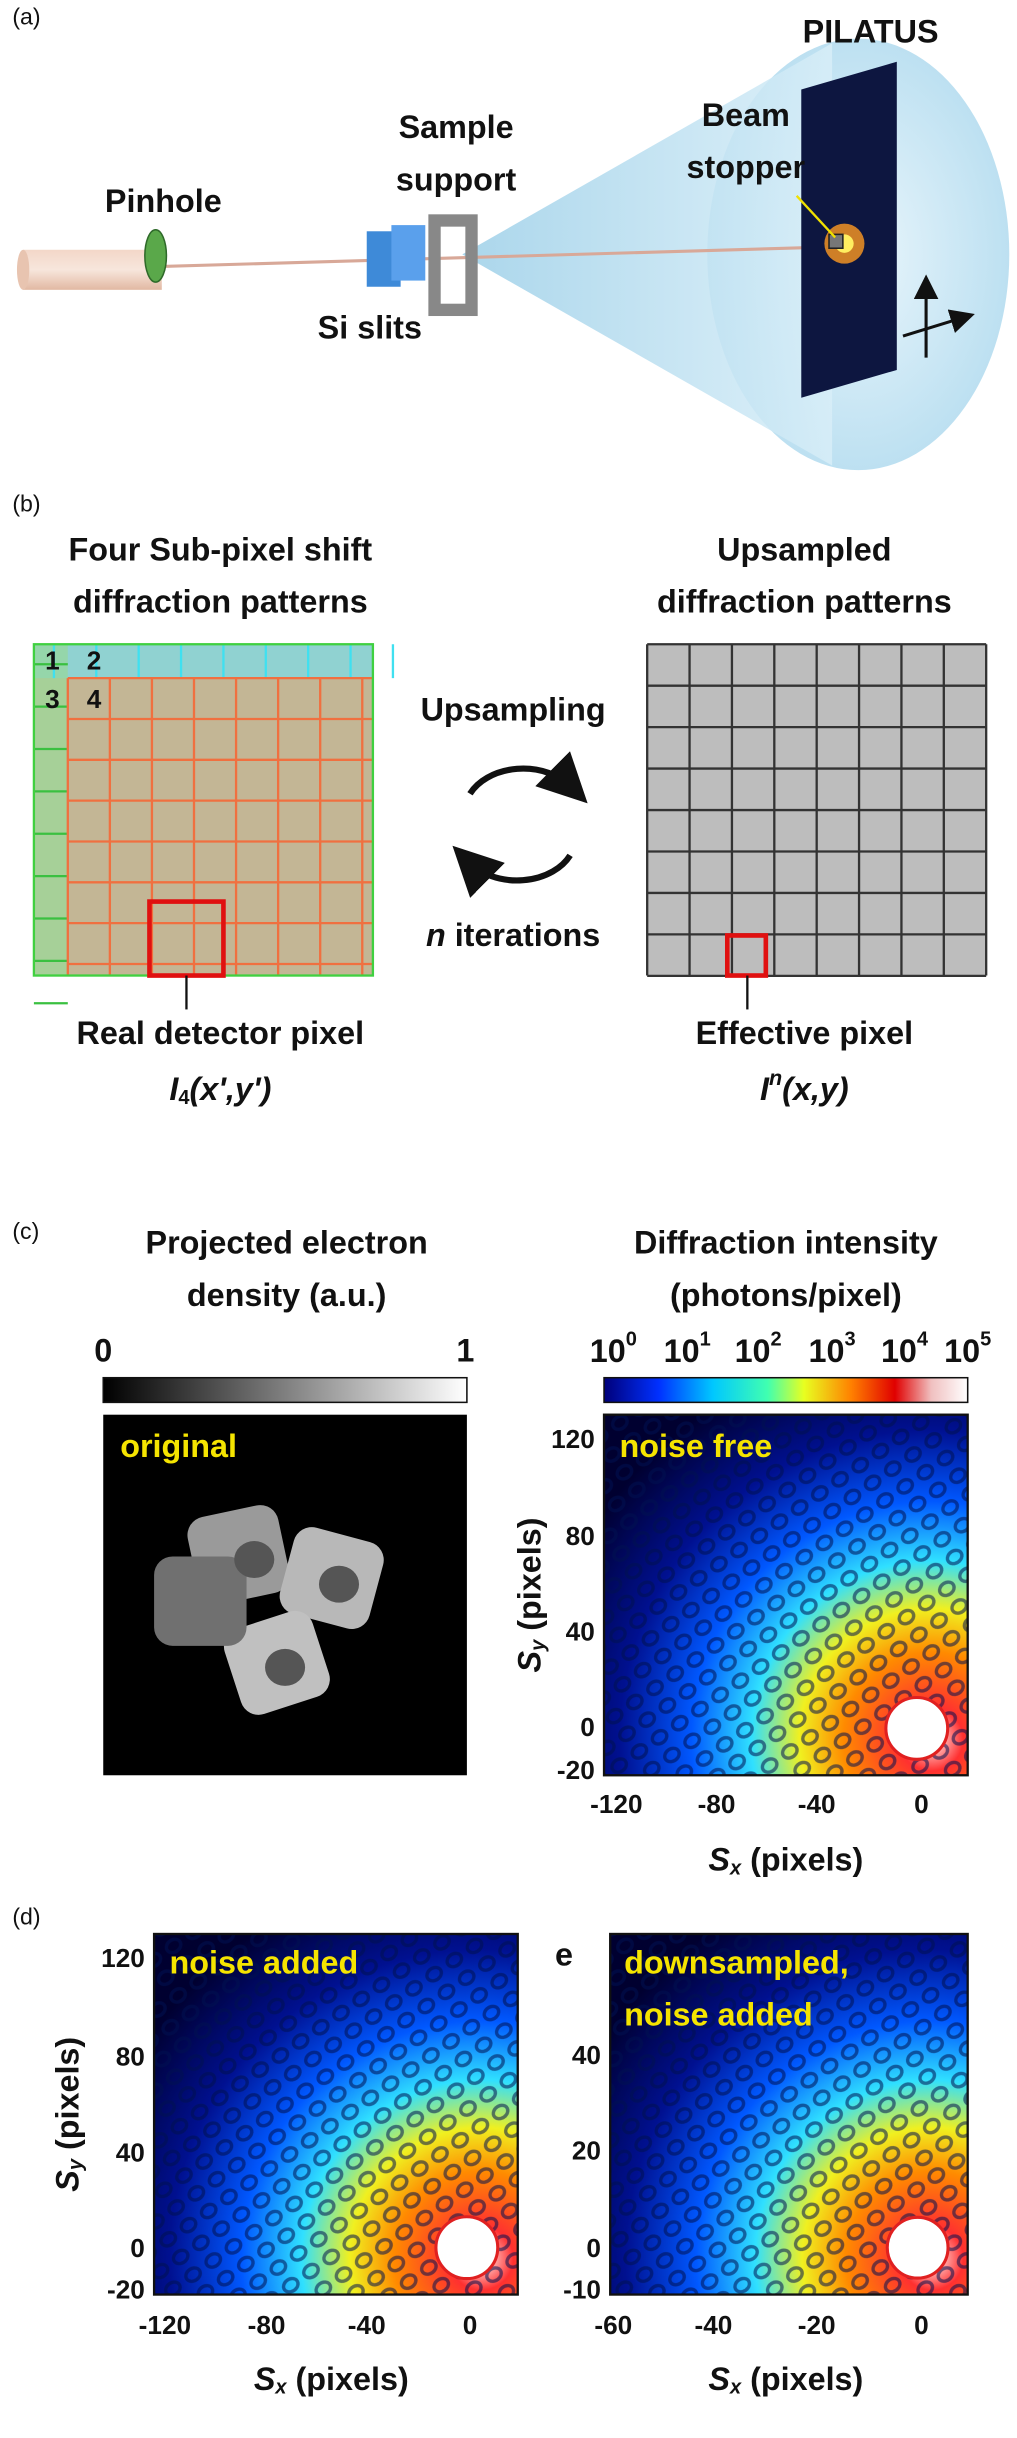  Describe the element at coordinates (94, 699) in the screenshot. I see `sub-pixel-number: 4` at that location.